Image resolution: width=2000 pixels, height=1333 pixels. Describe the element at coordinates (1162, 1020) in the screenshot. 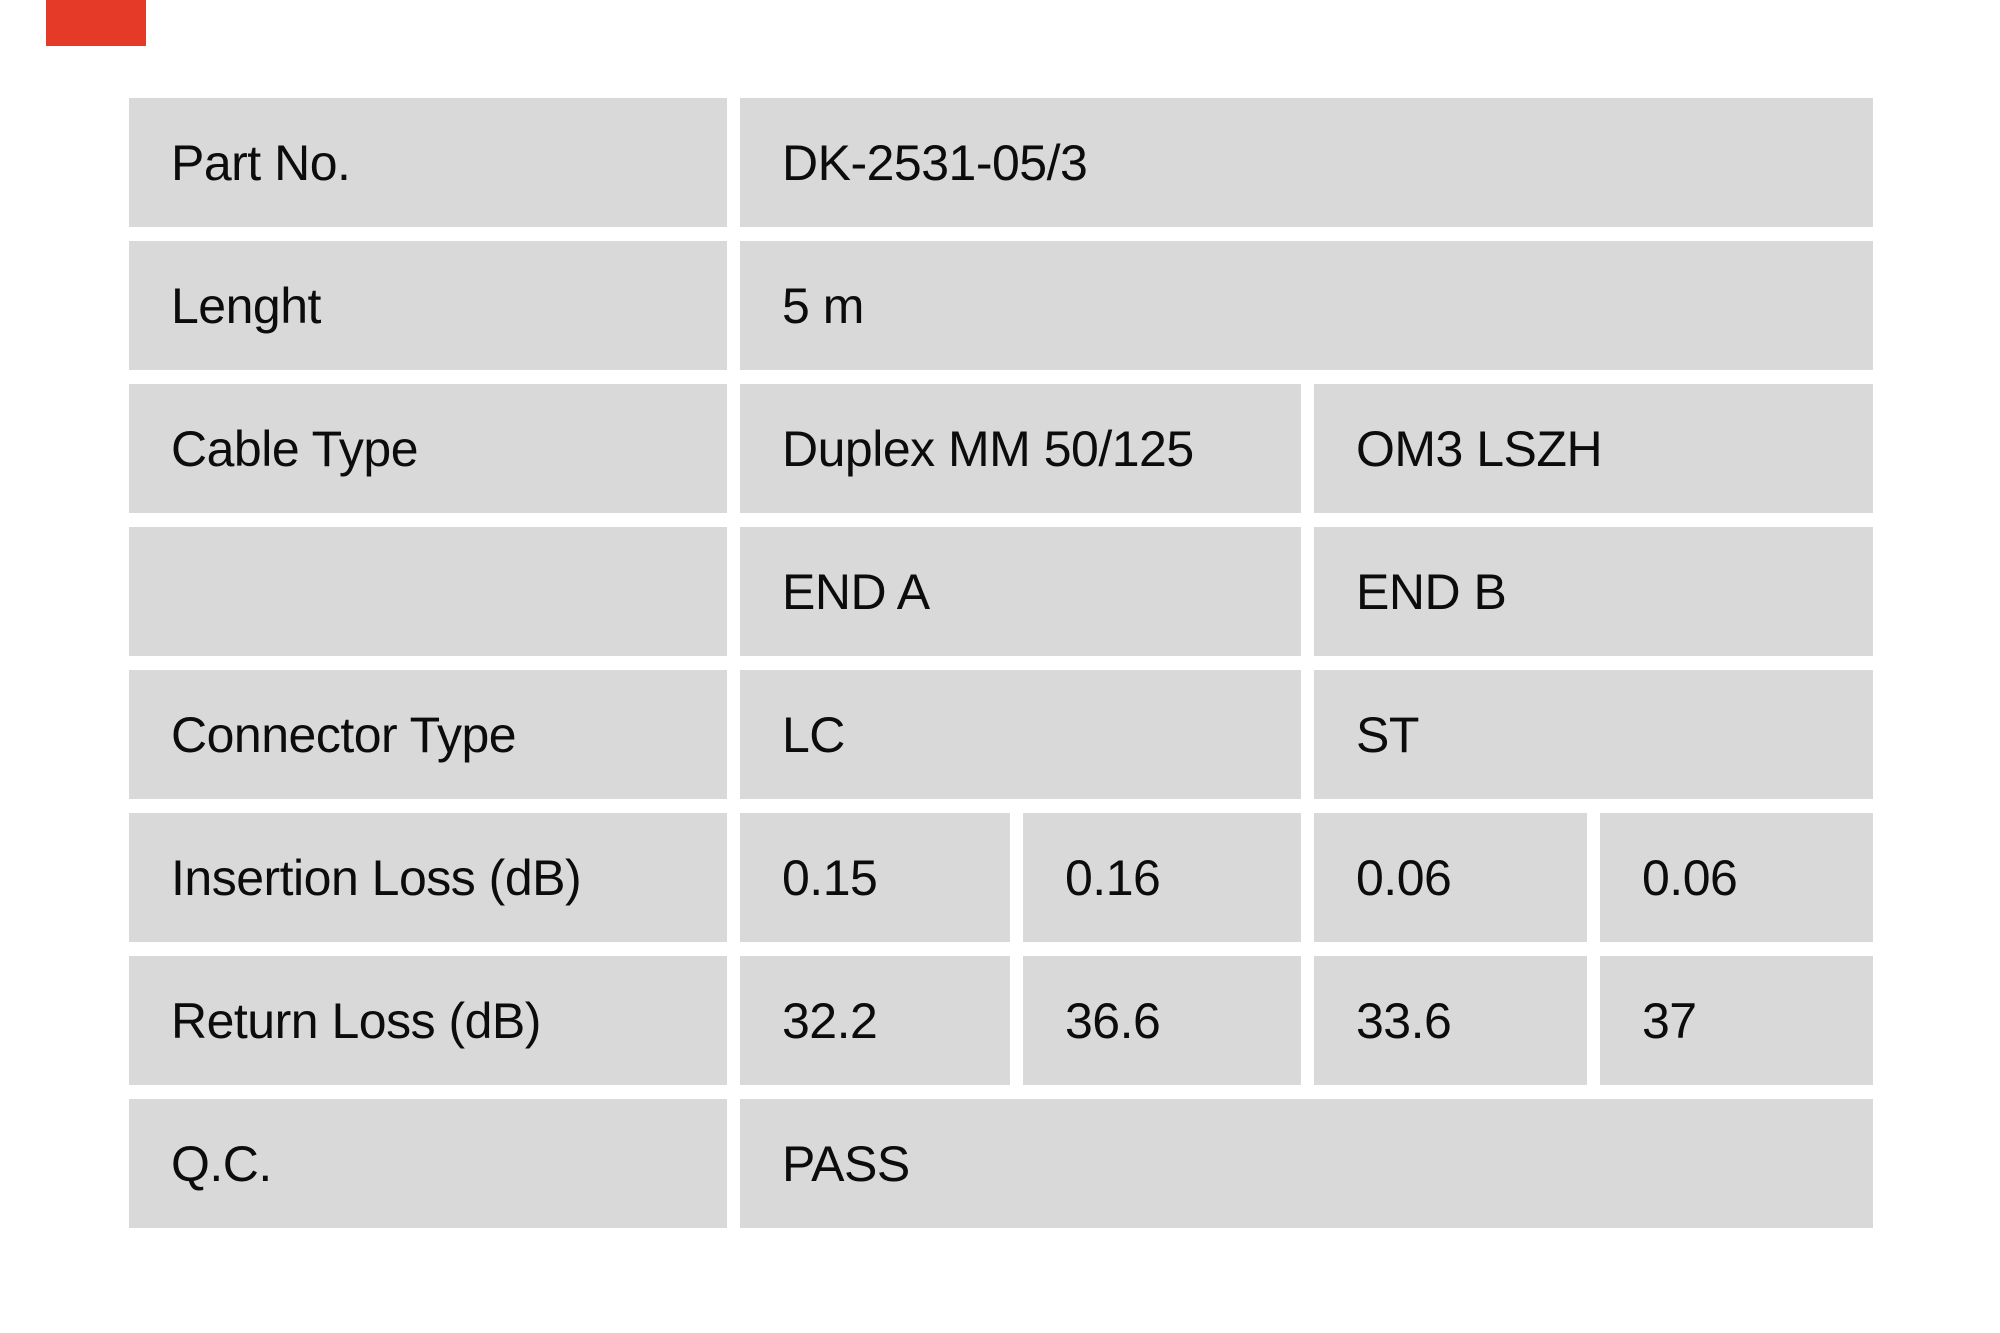

I see `return-loss-end-a-2: 36.6` at that location.